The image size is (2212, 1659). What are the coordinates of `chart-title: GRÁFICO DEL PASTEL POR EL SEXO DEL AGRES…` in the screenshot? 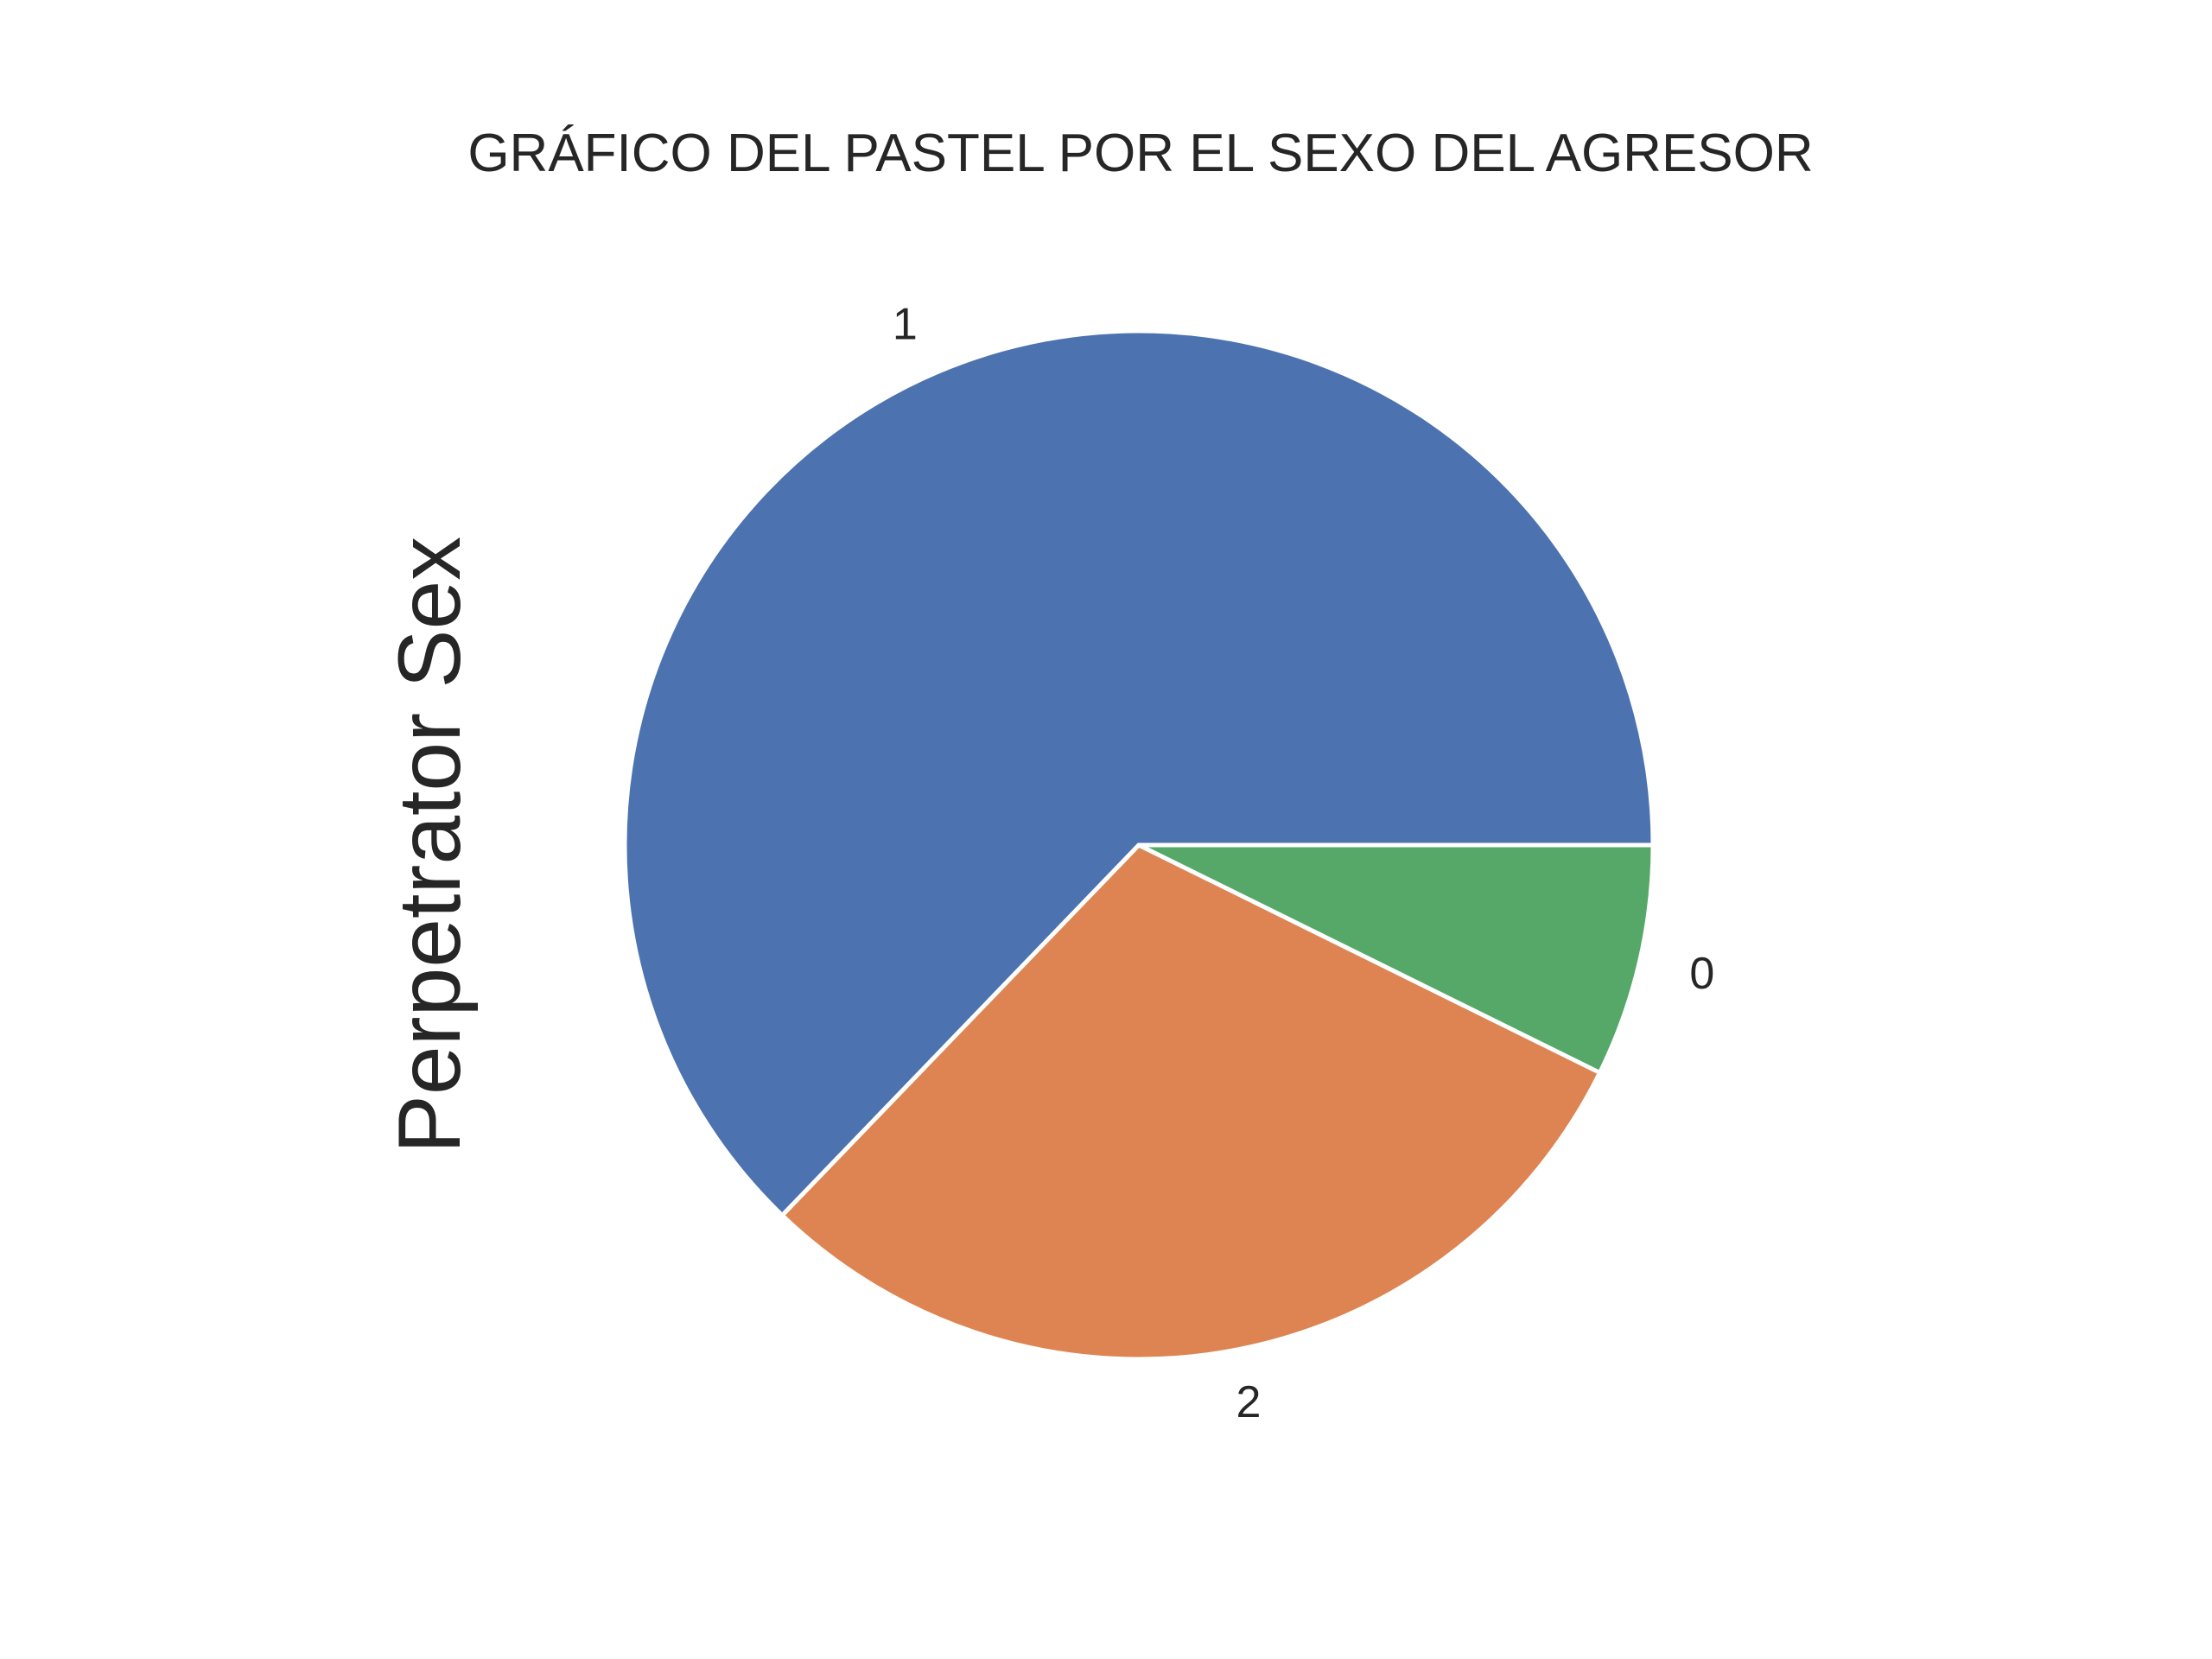 It's located at (1140, 153).